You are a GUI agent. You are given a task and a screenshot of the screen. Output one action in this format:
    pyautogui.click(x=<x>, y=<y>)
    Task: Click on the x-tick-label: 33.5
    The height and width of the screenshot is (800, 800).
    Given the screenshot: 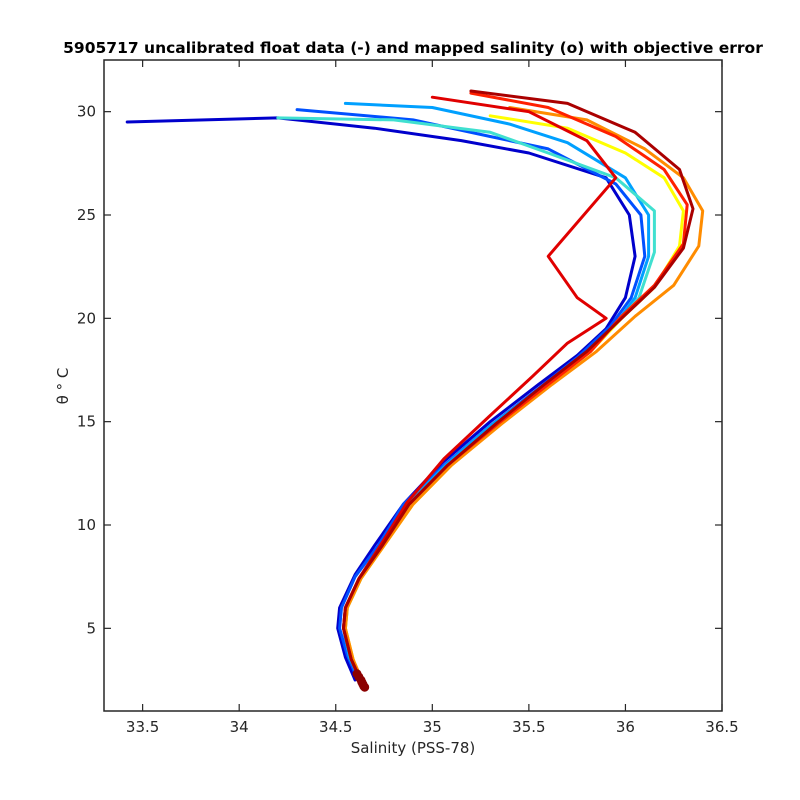 What is the action you would take?
    pyautogui.click(x=142, y=727)
    